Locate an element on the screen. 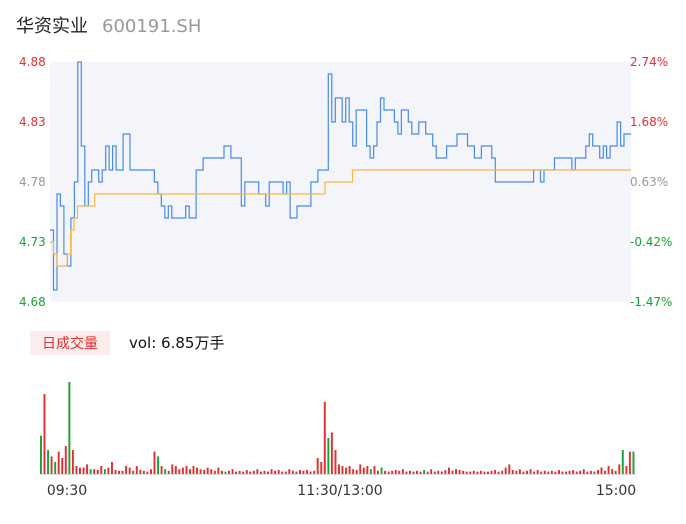 This screenshot has width=686, height=524. stock-name: 华资实业 is located at coordinates (52, 26).